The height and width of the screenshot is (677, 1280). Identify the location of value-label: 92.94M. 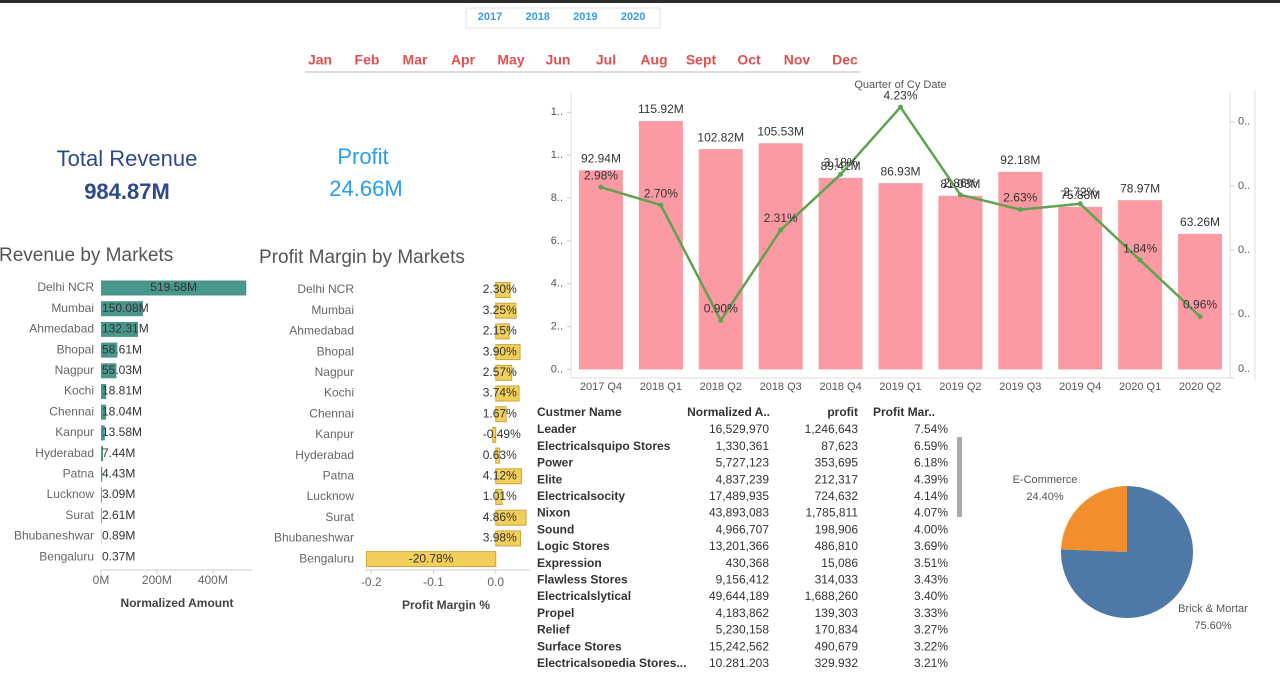
(601, 158).